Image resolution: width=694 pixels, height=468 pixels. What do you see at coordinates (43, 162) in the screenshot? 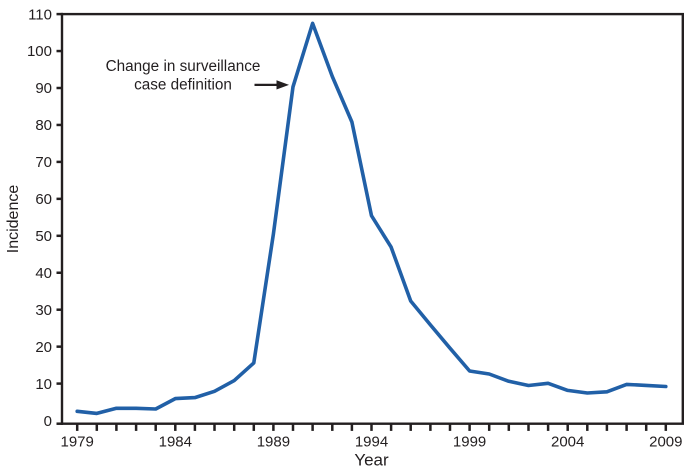
I see `svg-text: 70` at bounding box center [43, 162].